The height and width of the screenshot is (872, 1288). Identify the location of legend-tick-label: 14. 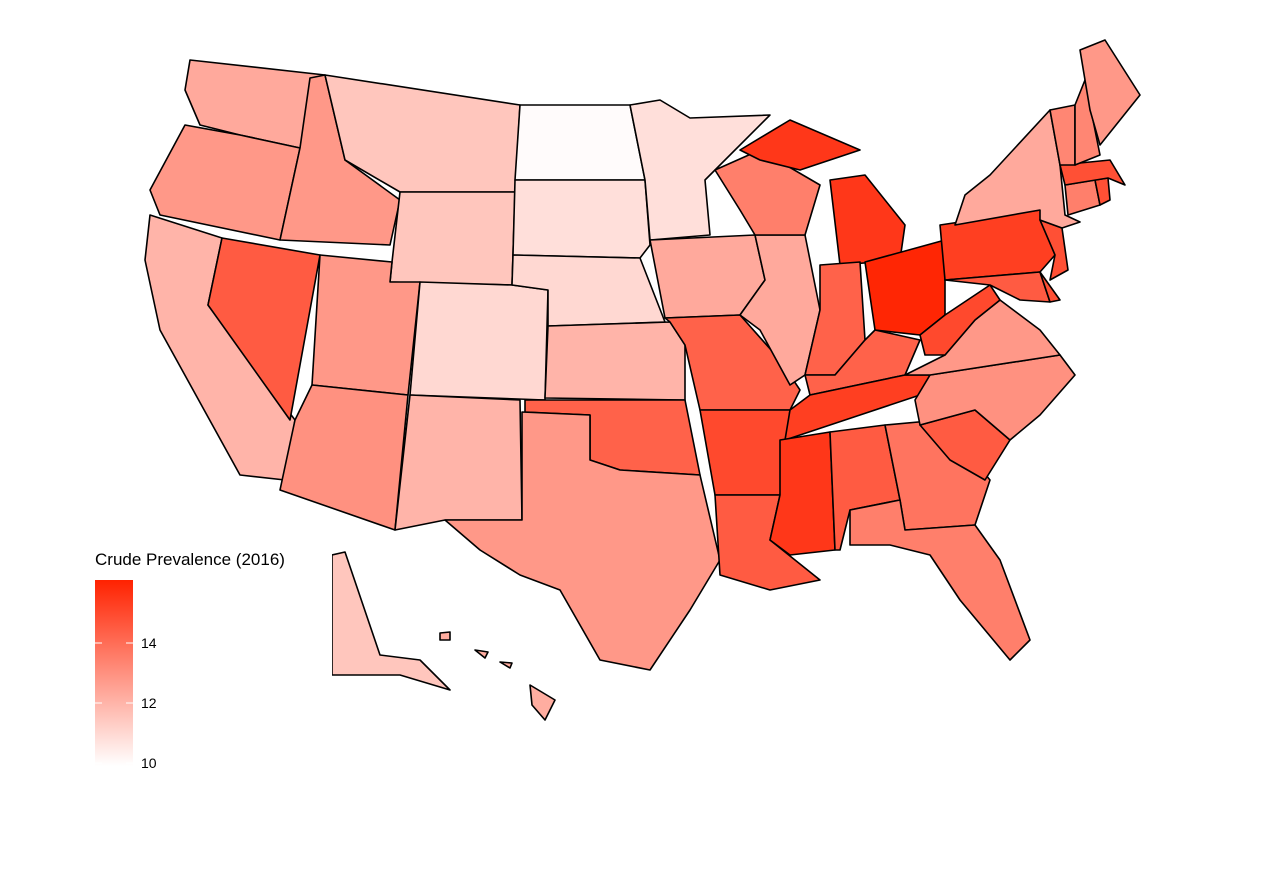
(149, 643).